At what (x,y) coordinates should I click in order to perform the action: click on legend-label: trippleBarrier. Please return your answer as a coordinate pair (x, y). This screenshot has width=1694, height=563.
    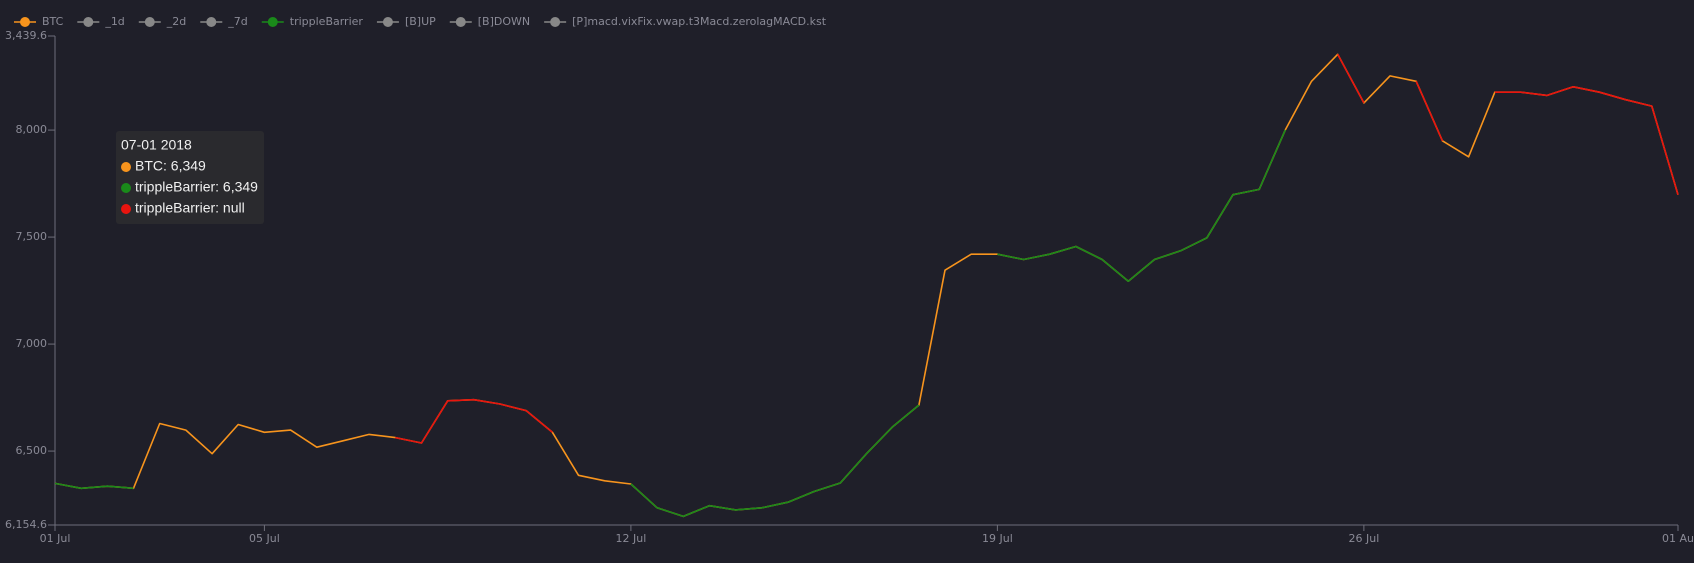
    Looking at the image, I should click on (327, 21).